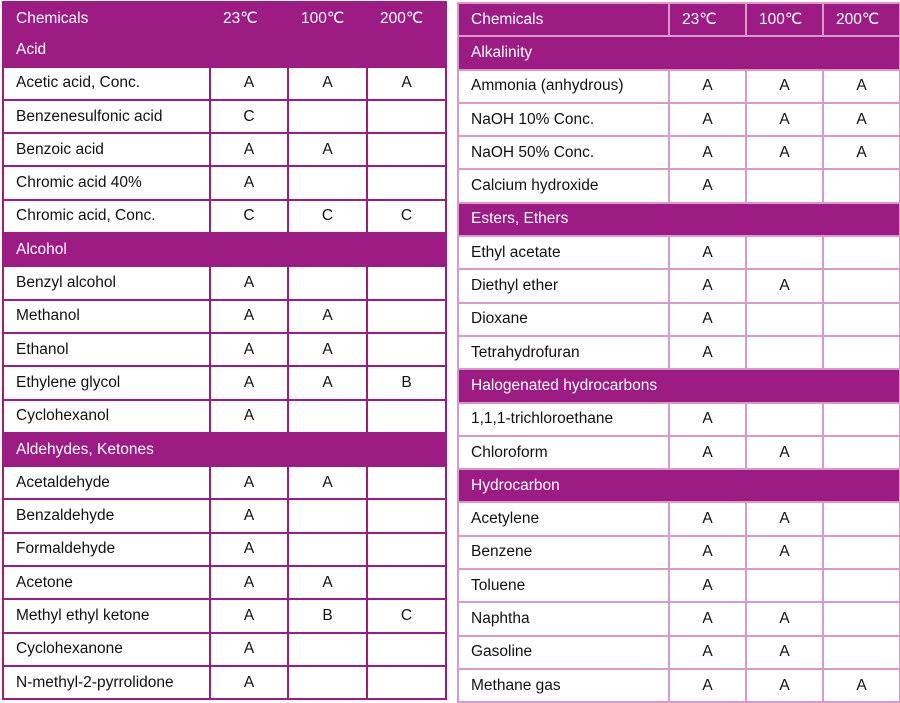 This screenshot has width=900, height=703. Describe the element at coordinates (678, 552) in the screenshot. I see `table-row: Benzene A A` at that location.